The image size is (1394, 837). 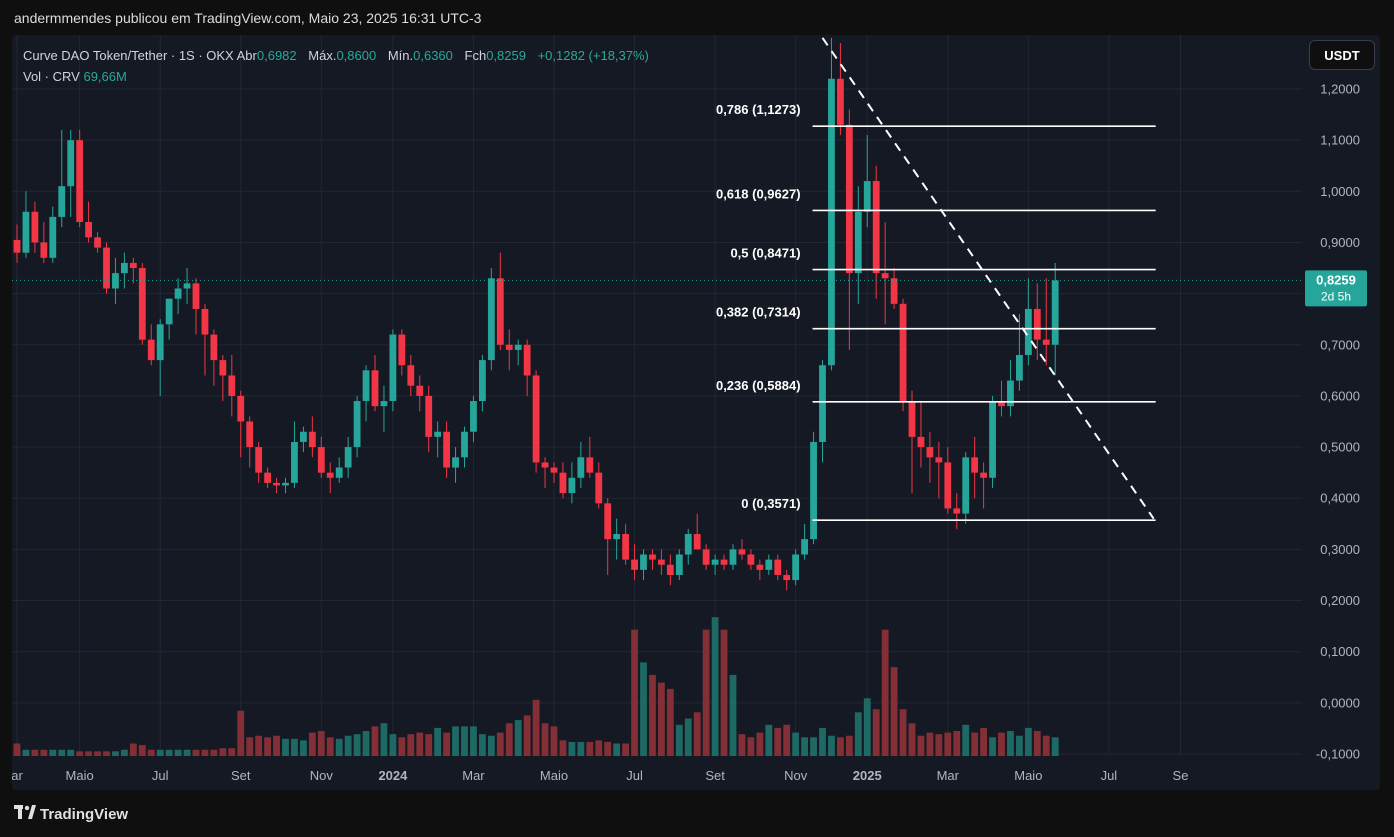 What do you see at coordinates (1340, 140) in the screenshot?
I see `y-tick-label: 1,1000` at bounding box center [1340, 140].